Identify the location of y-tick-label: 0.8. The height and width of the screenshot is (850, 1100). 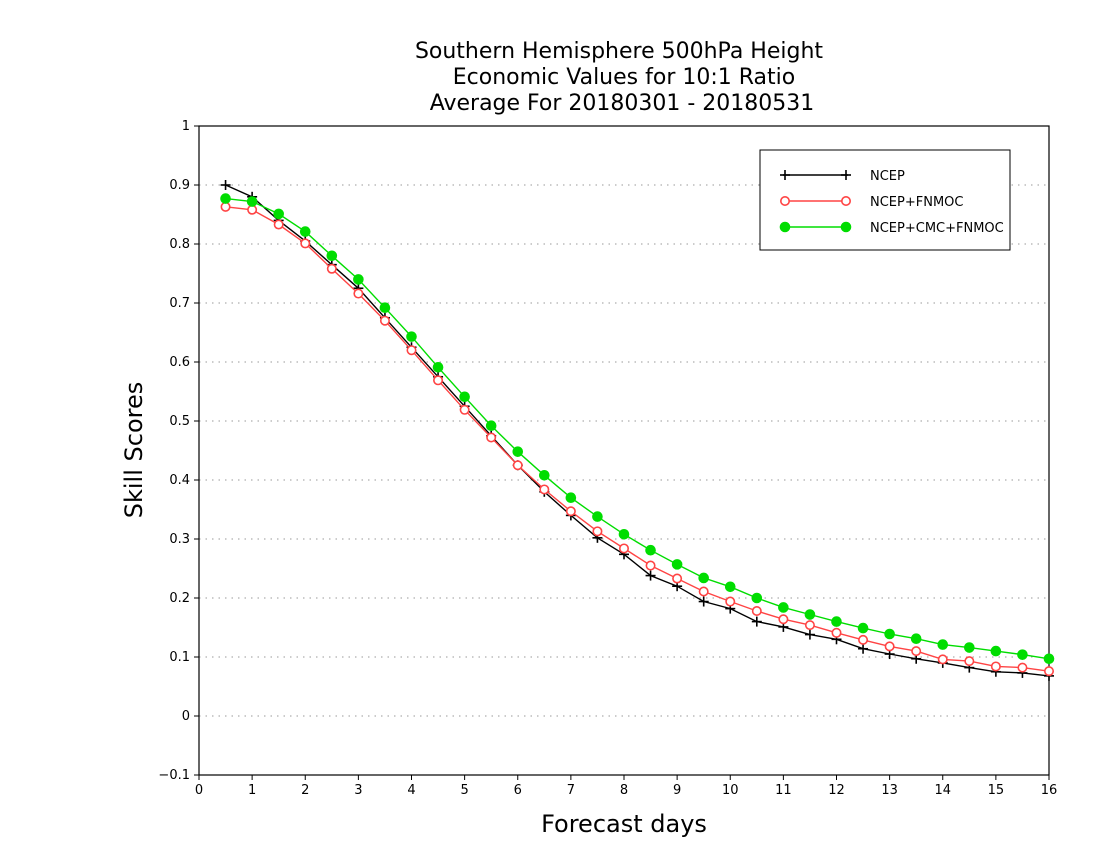
(179, 244).